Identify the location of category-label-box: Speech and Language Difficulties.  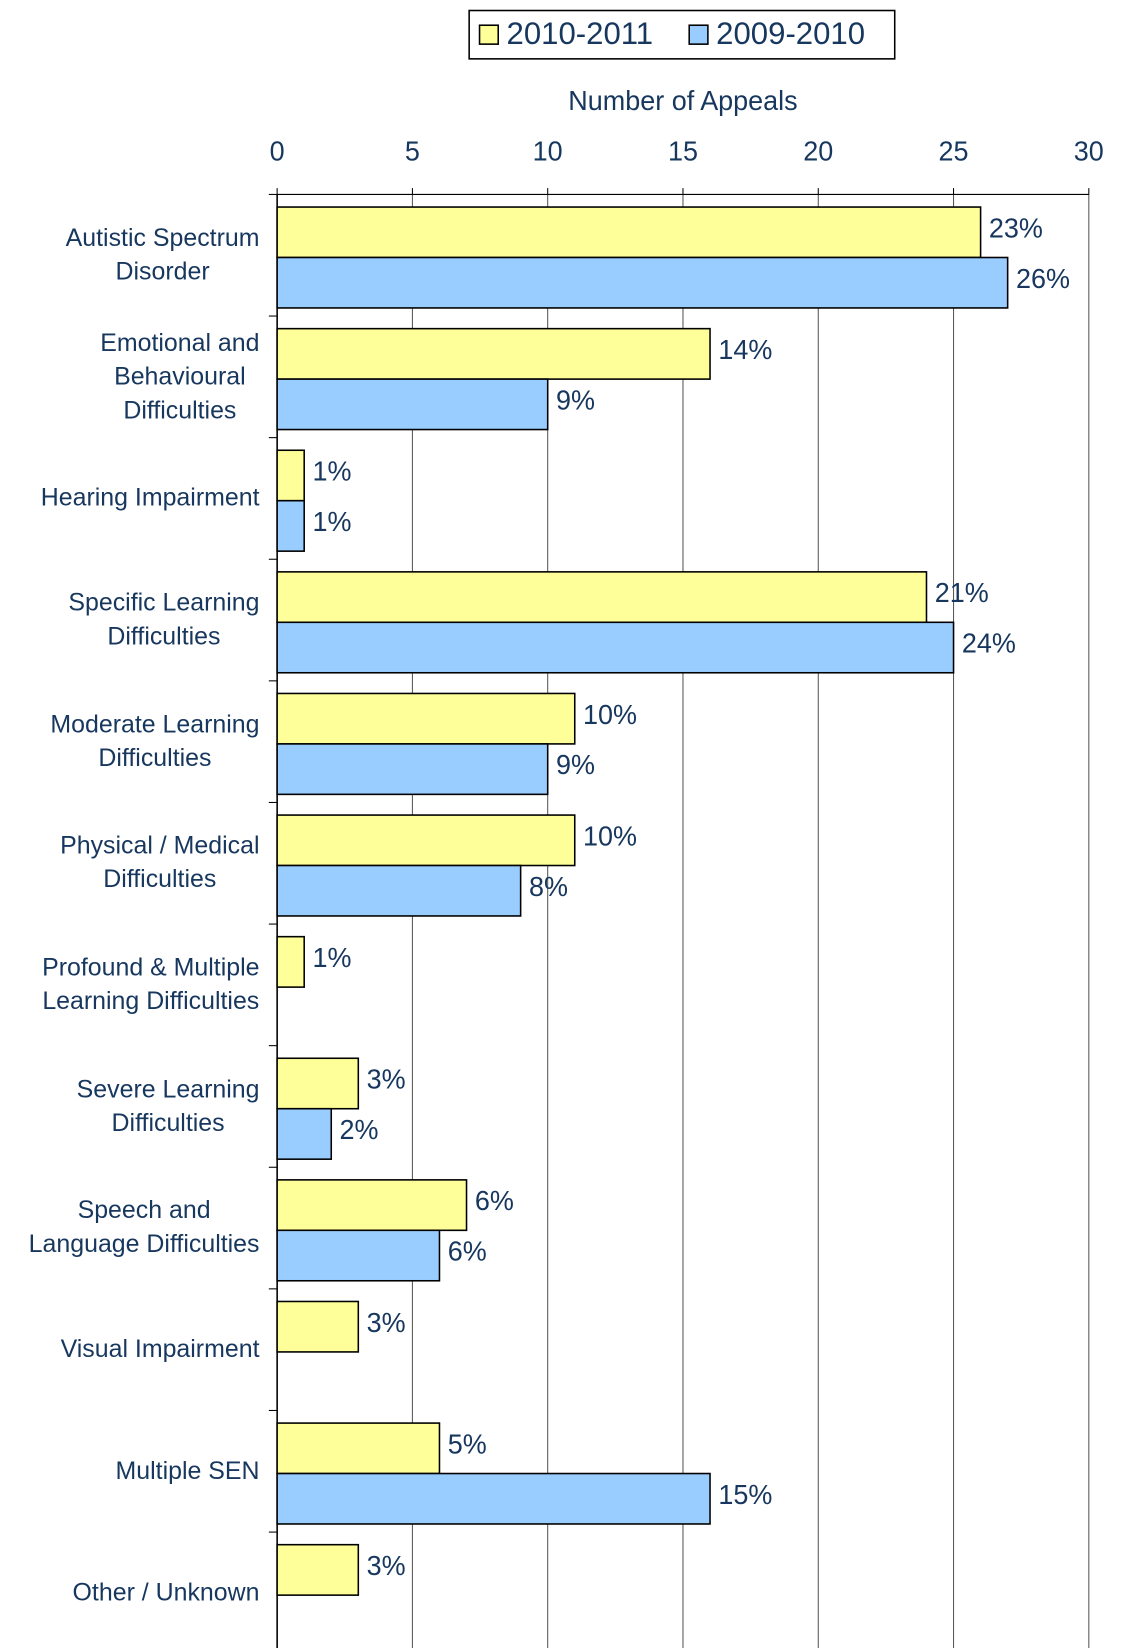
(130, 1228).